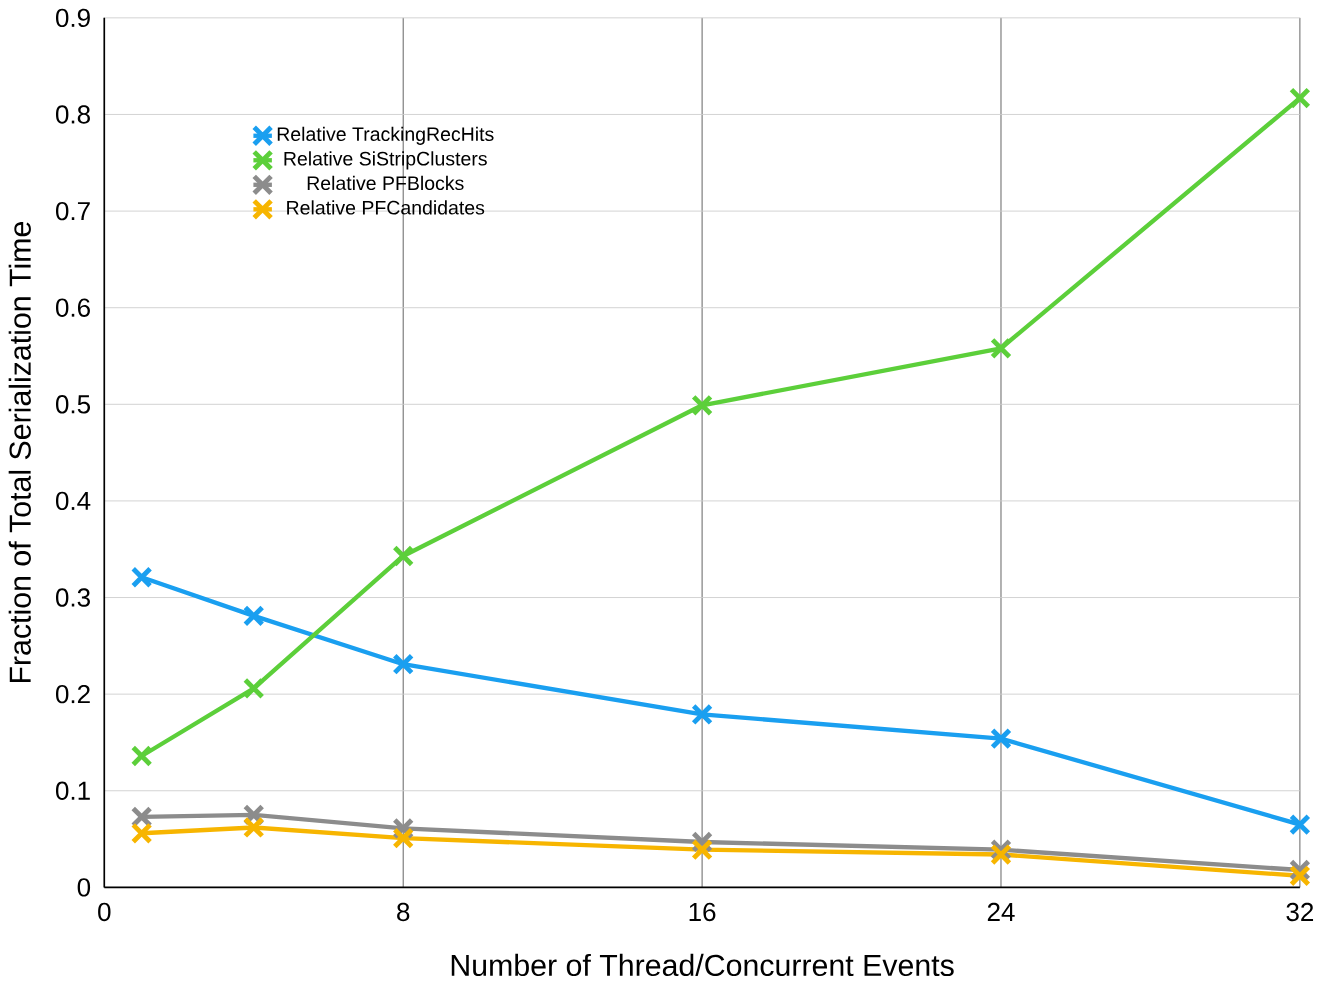 This screenshot has height=985, width=1323. What do you see at coordinates (386, 207) in the screenshot?
I see `legend-label: Relative PFCandidates` at bounding box center [386, 207].